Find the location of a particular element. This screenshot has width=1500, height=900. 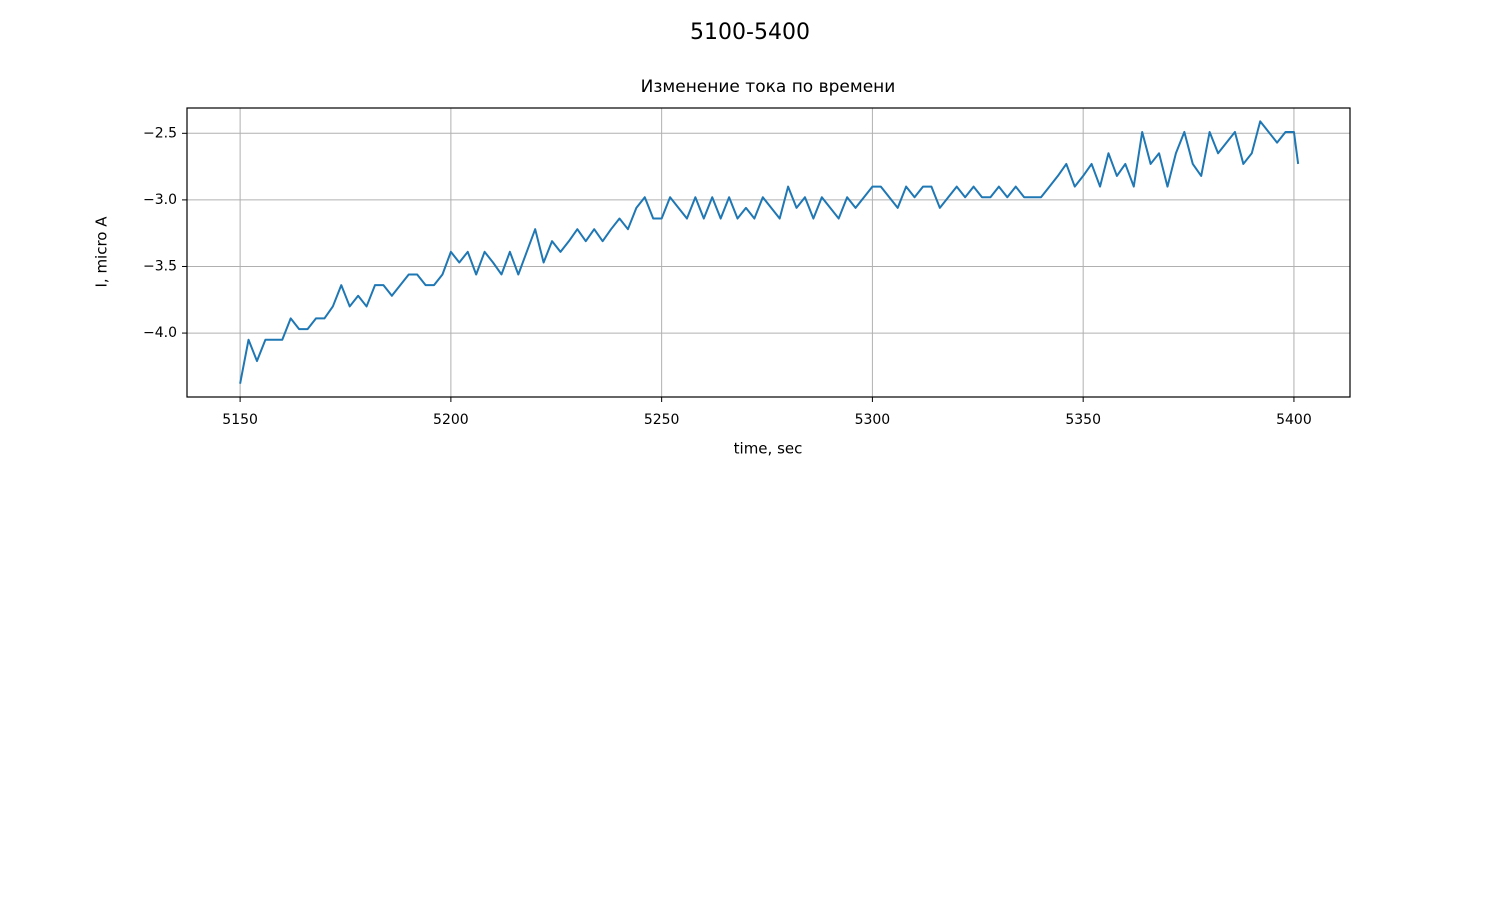

x-tick-label: 5150 is located at coordinates (240, 420).